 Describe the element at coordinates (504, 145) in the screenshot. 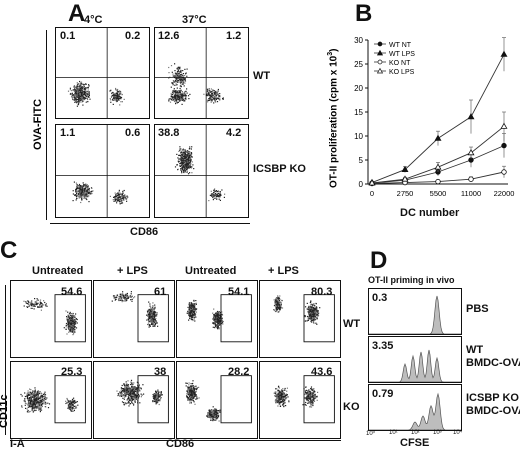

I see `data-point` at that location.